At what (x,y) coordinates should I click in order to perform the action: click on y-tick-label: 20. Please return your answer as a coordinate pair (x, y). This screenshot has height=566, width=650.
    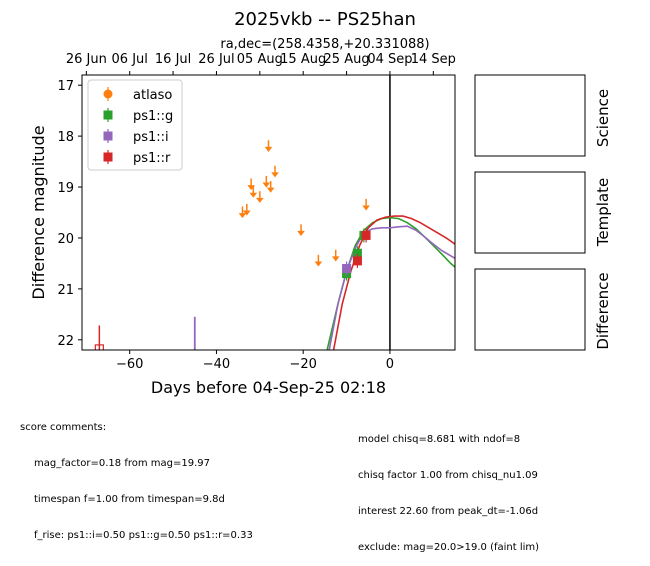
    Looking at the image, I should click on (65, 239).